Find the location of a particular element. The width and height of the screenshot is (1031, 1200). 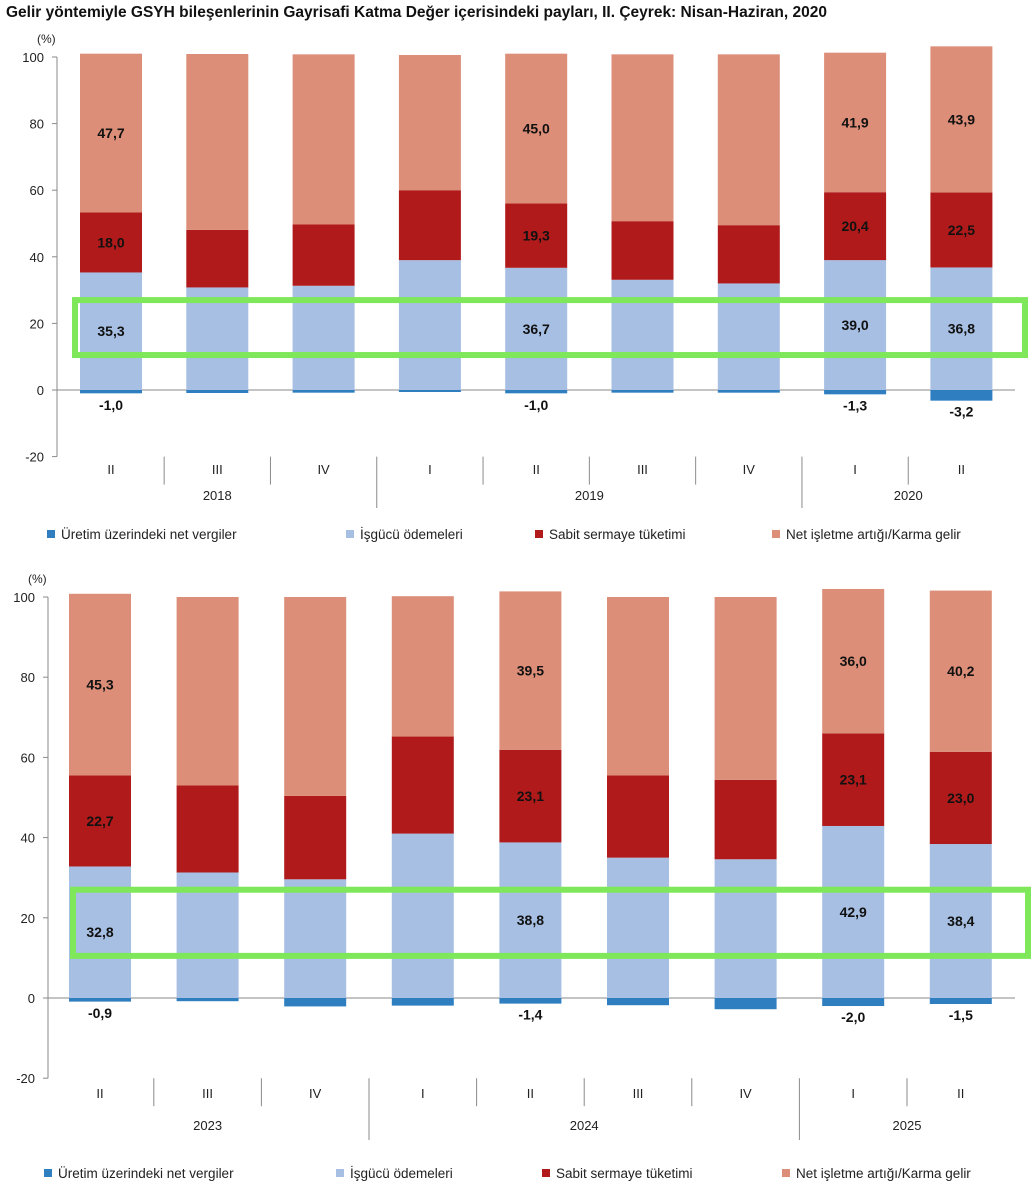

data-label: -1,5 is located at coordinates (961, 1015).